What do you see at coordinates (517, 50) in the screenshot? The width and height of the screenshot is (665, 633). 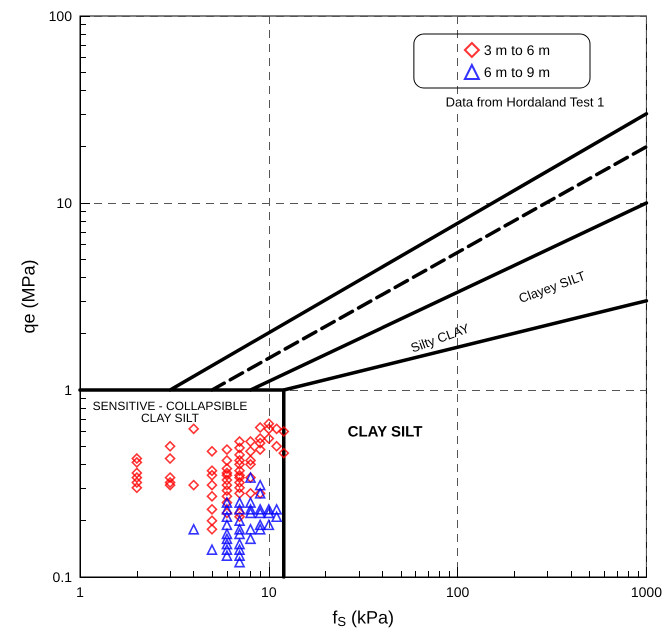 I see `legend-label: 3 m to 6 m` at bounding box center [517, 50].